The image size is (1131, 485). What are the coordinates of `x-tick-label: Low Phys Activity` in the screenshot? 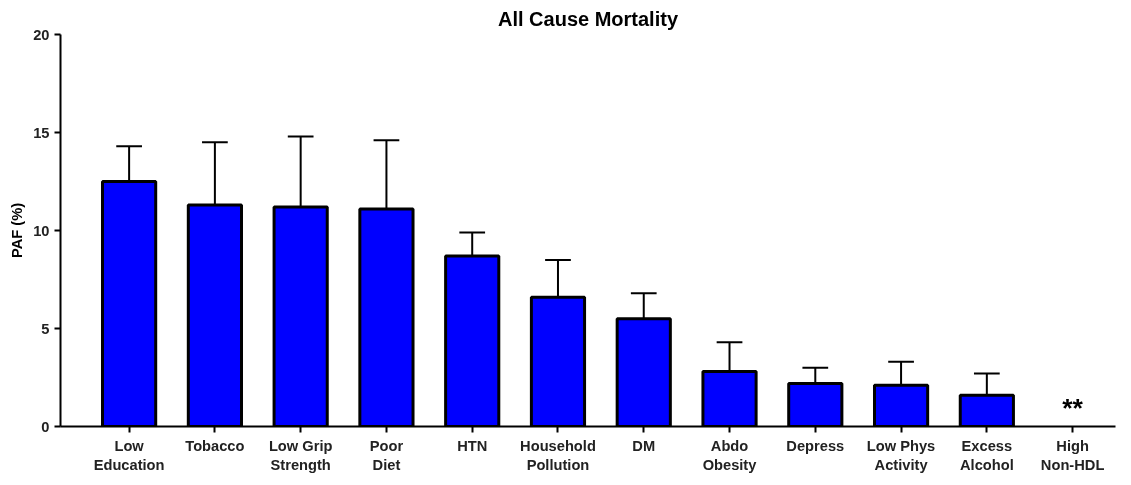 It's located at (901, 455).